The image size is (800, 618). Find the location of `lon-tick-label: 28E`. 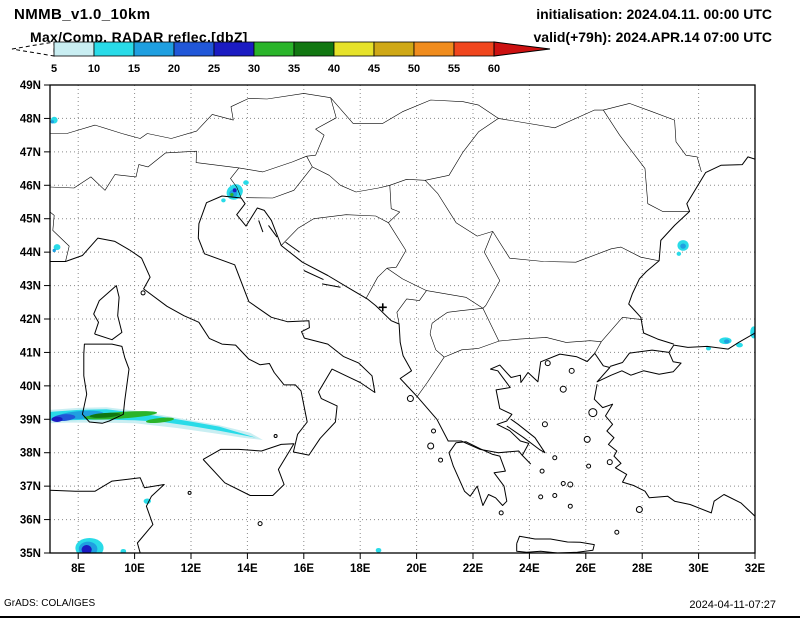

lon-tick-label: 28E is located at coordinates (642, 569).